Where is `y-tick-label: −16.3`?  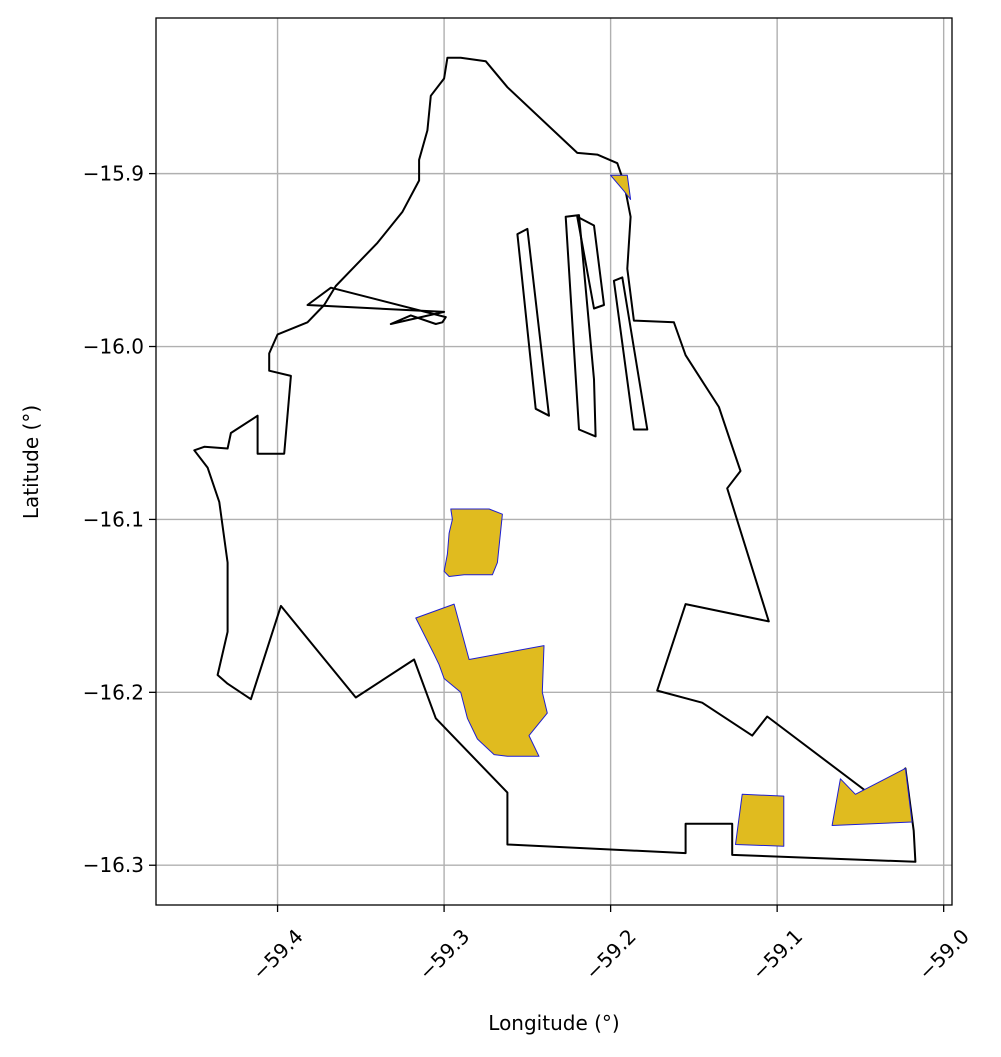
y-tick-label: −16.3 is located at coordinates (113, 865).